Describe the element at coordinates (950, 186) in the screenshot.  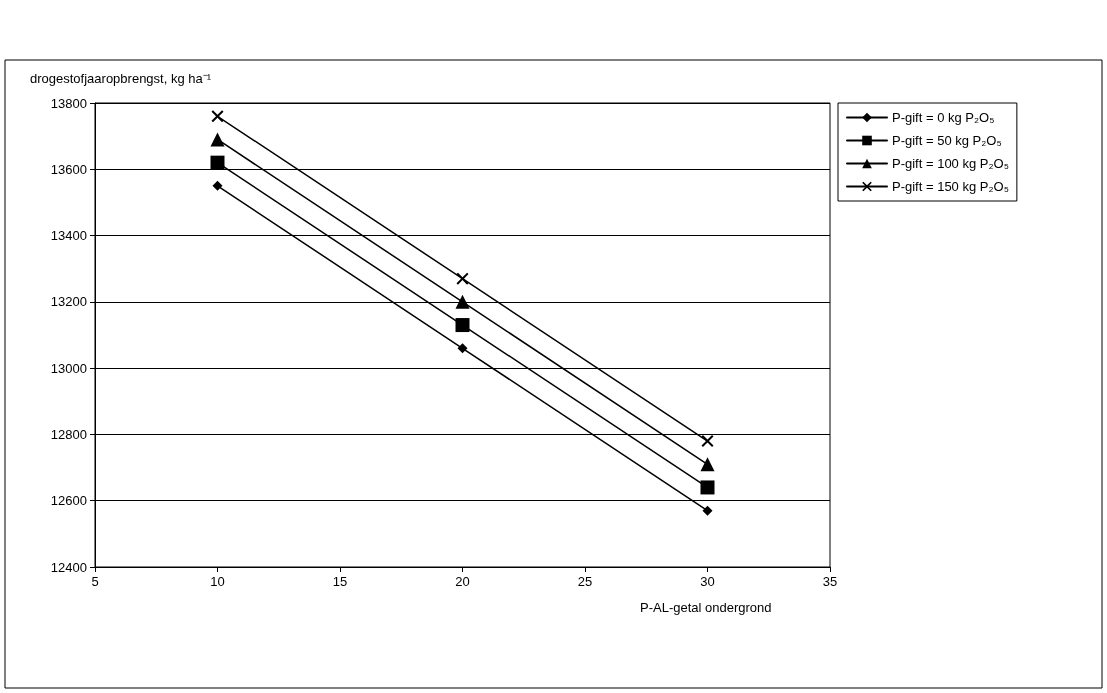
I see `legend-label: P-gift = 150 kg P₂O₅` at that location.